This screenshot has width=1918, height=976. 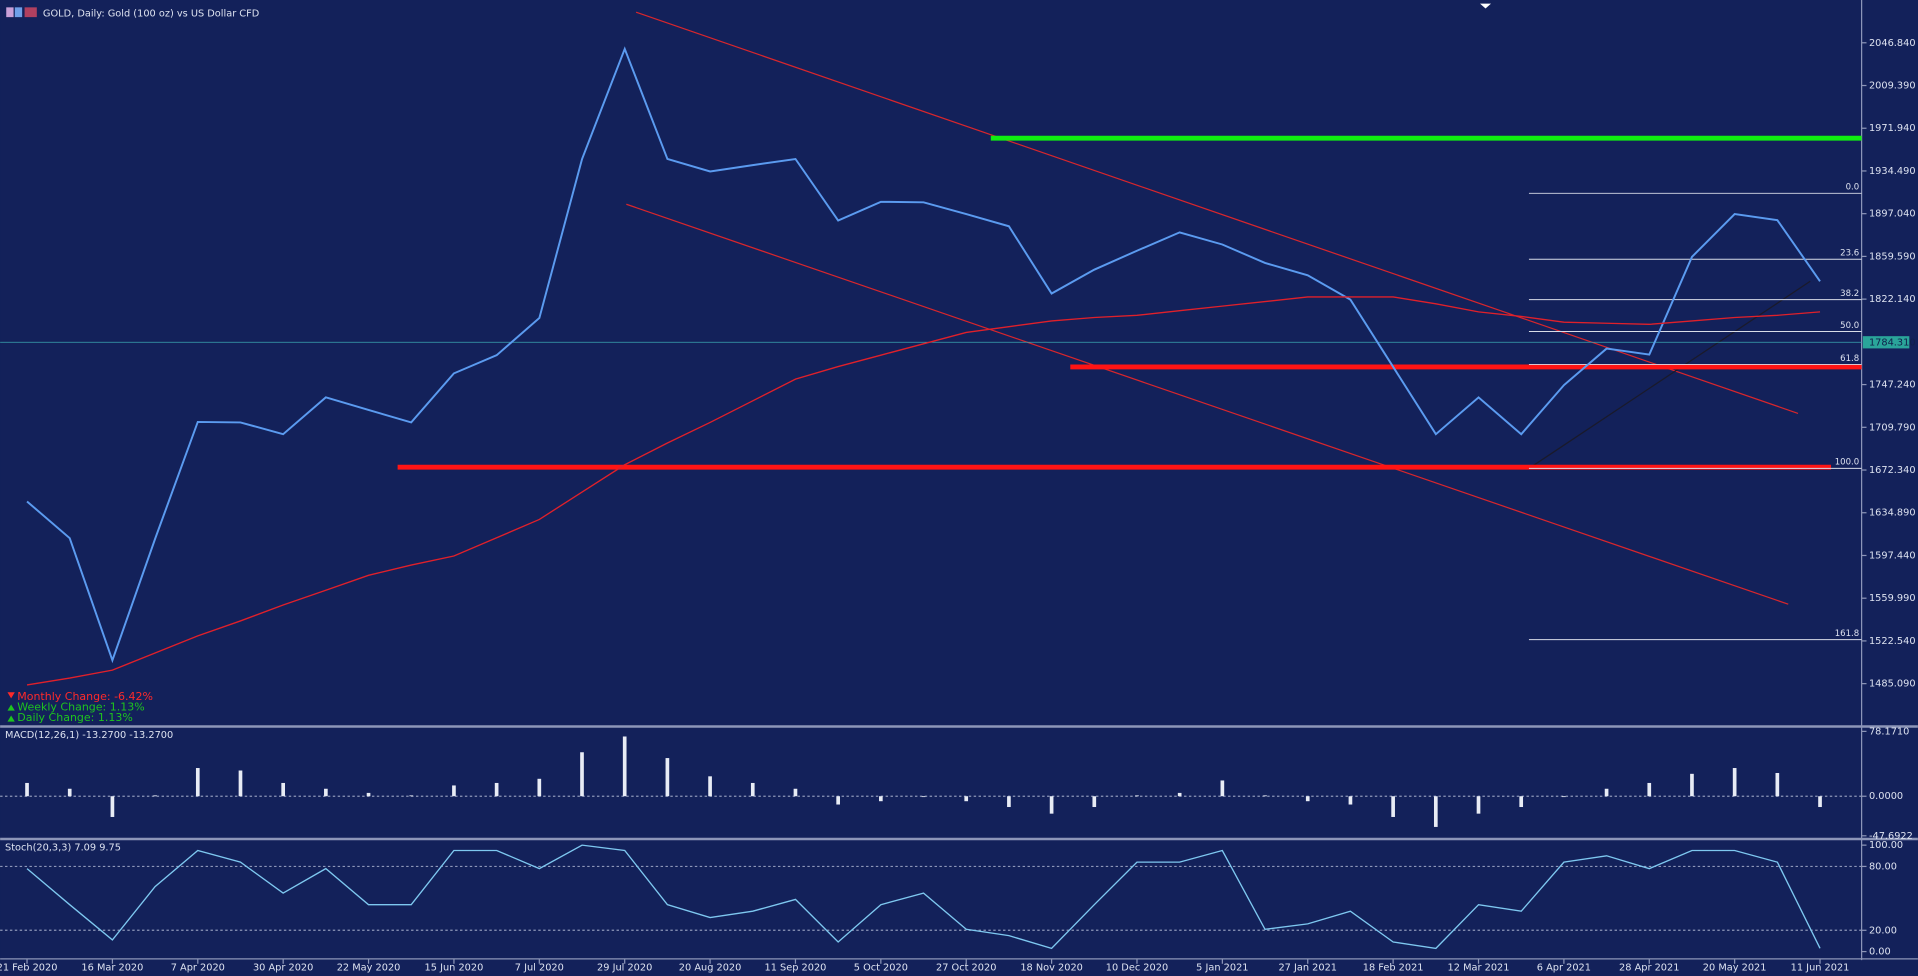 What do you see at coordinates (10, 12) in the screenshot?
I see `symbol-icon` at bounding box center [10, 12].